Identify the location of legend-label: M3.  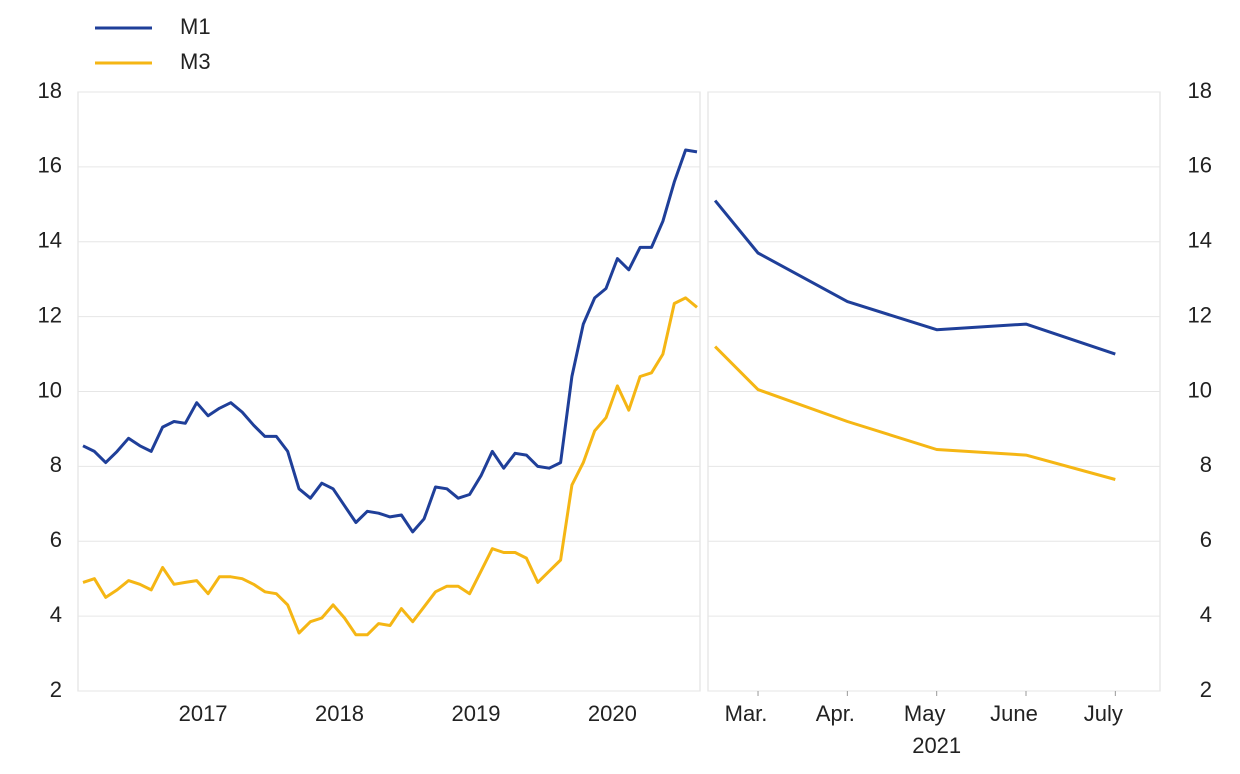
(195, 61).